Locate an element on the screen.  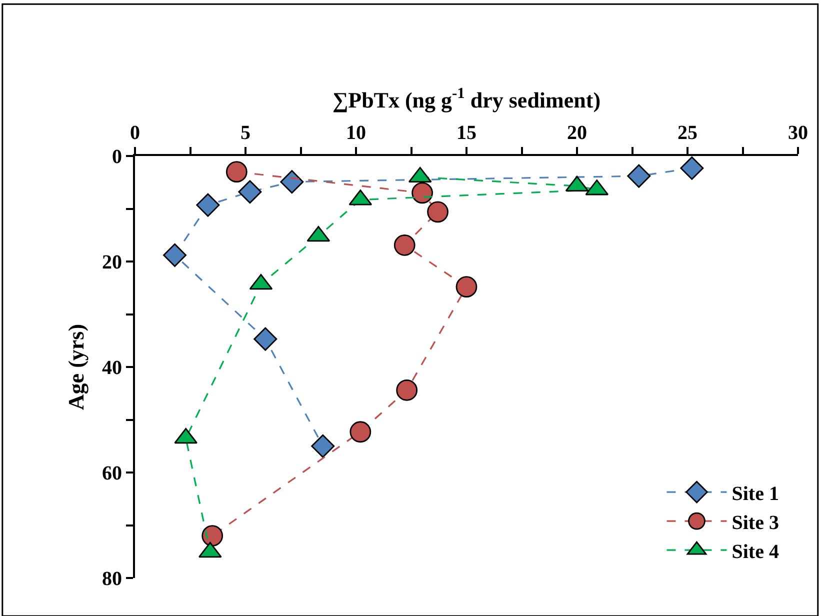
x-tick-label: 10 is located at coordinates (356, 133).